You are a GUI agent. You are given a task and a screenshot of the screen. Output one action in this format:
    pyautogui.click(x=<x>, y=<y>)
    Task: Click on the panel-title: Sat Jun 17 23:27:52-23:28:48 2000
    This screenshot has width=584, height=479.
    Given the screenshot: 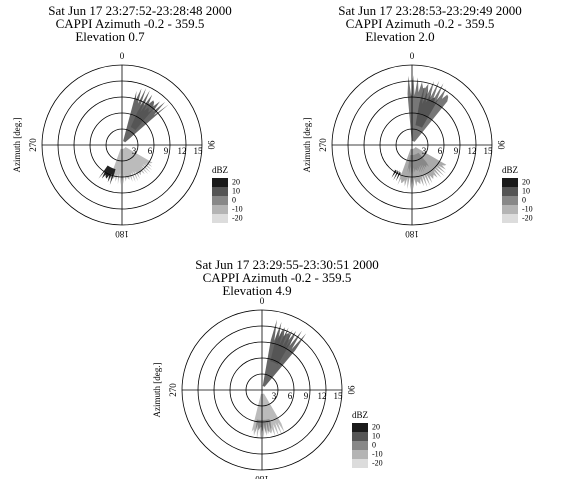 What is the action you would take?
    pyautogui.click(x=139, y=10)
    